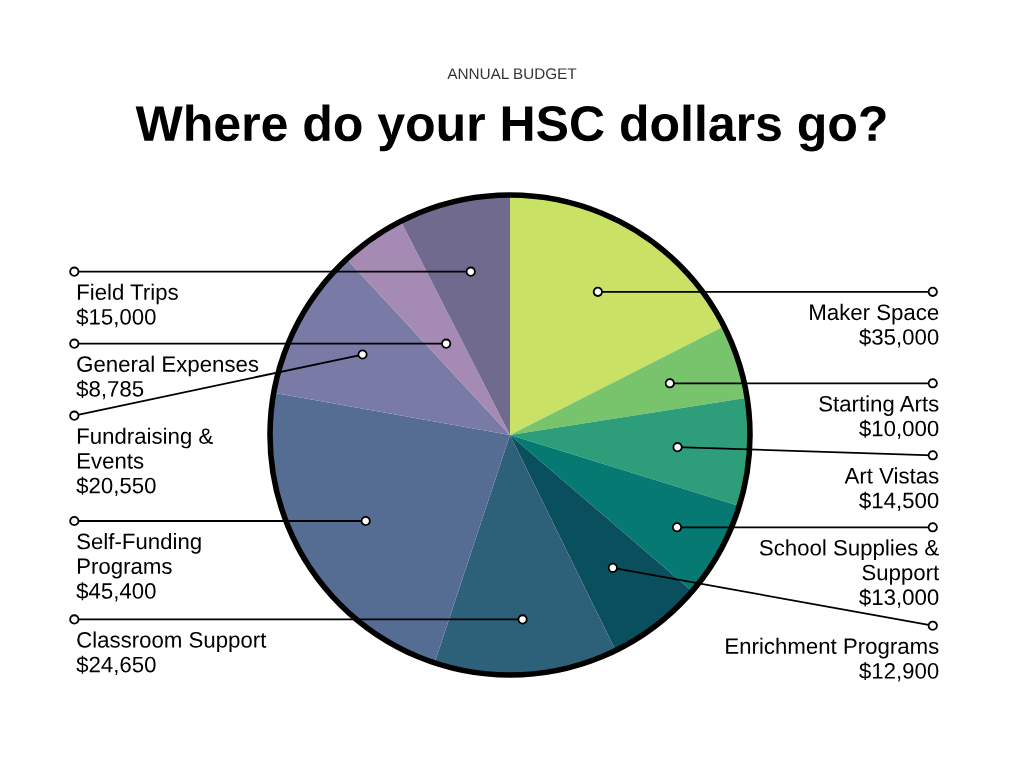 The height and width of the screenshot is (768, 1024). Describe the element at coordinates (116, 592) in the screenshot. I see `data-label: $45,400` at that location.